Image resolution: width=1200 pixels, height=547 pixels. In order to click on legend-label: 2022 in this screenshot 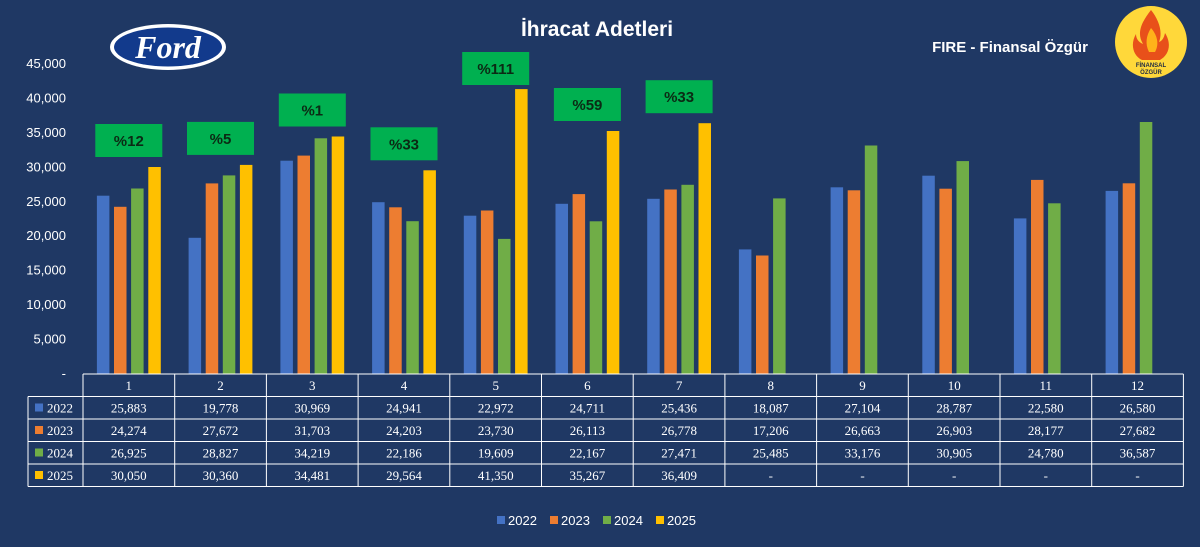, I will do `click(522, 520)`.